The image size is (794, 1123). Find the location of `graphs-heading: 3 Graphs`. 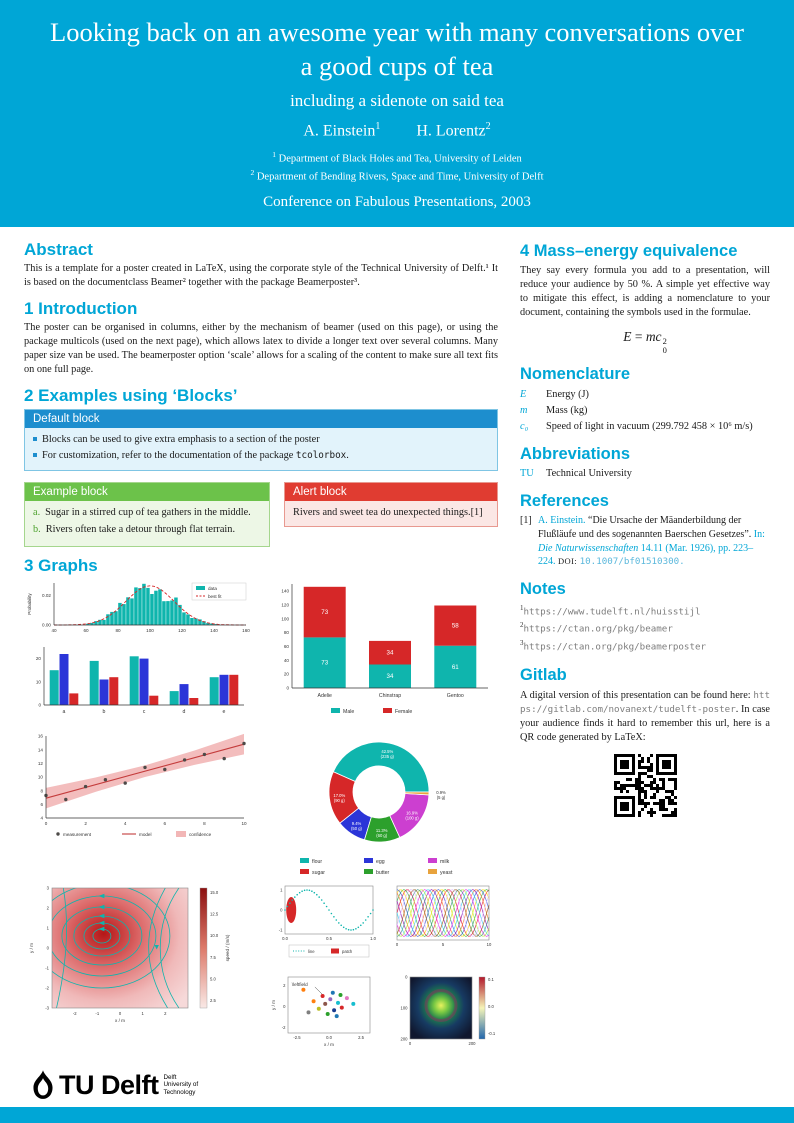

graphs-heading: 3 Graphs is located at coordinates (61, 566).